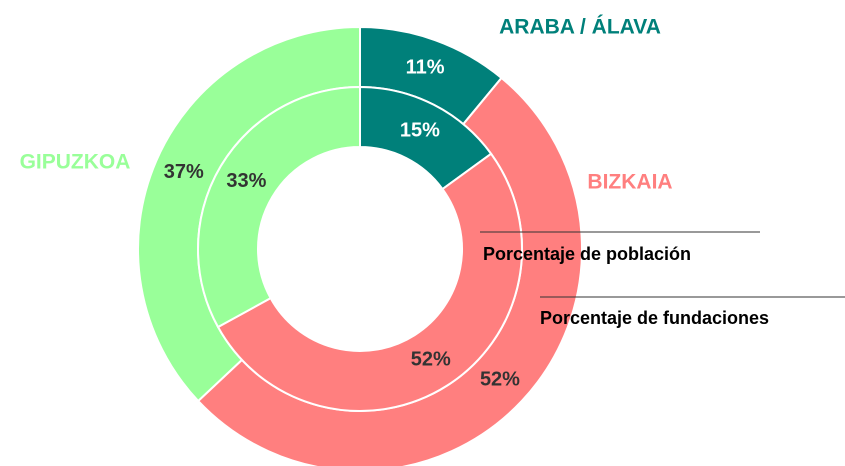  I want to click on data-label: 33%, so click(246, 181).